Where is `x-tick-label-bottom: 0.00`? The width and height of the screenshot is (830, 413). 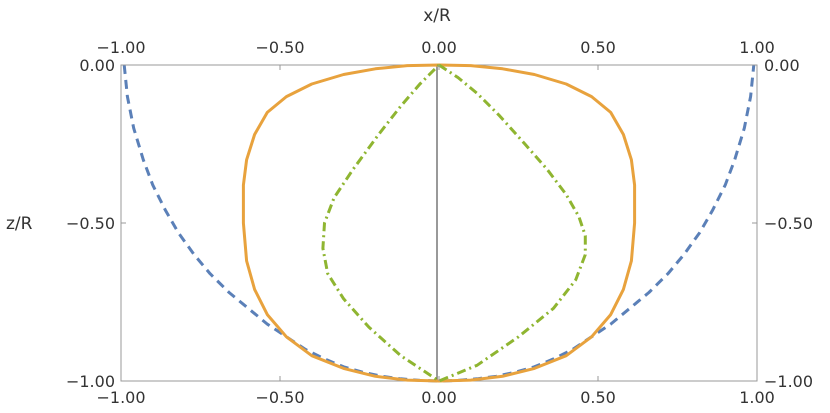
x-tick-label-bottom: 0.00 is located at coordinates (439, 397).